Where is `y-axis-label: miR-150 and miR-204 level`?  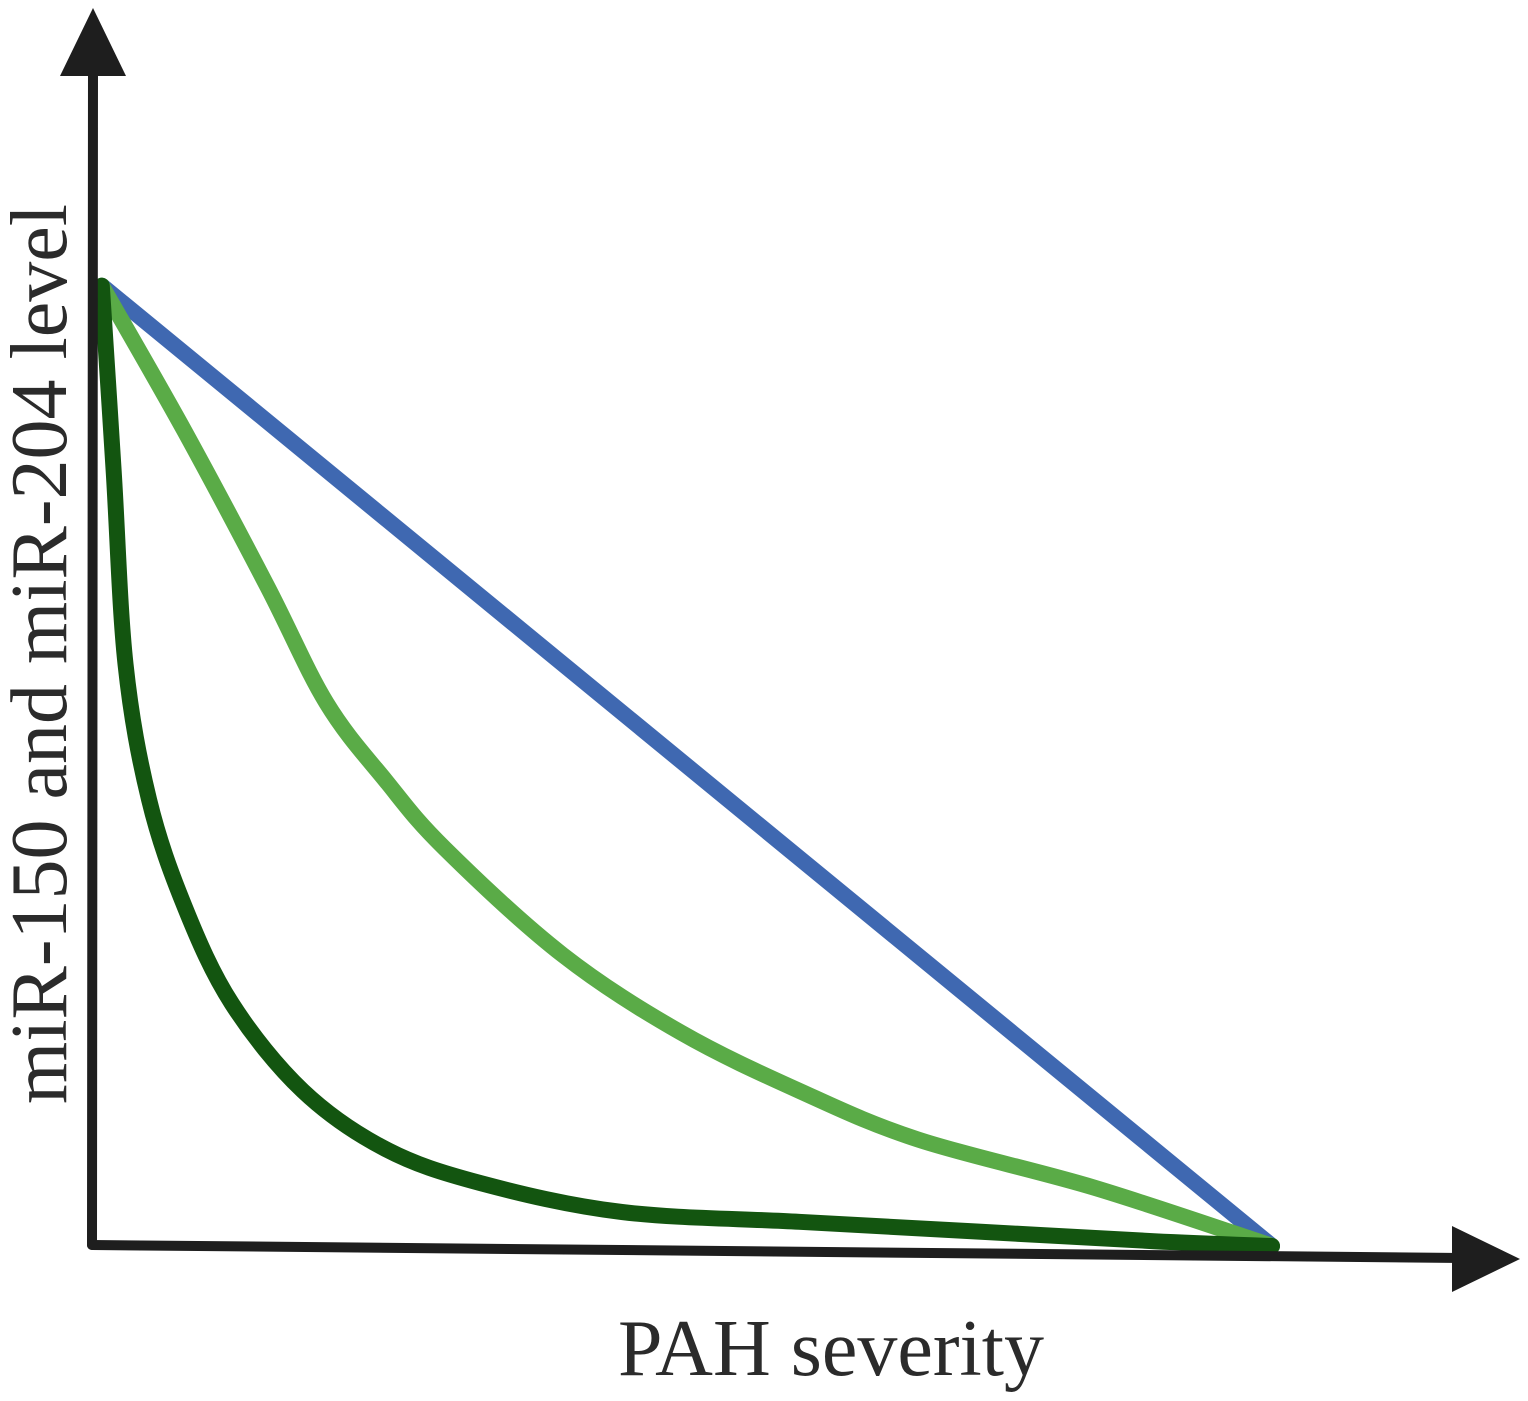 y-axis-label: miR-150 and miR-204 level is located at coordinates (42, 654).